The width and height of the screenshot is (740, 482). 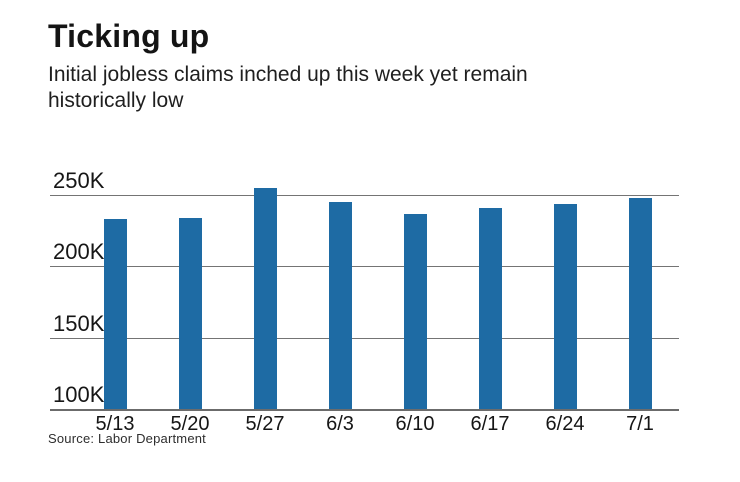 What do you see at coordinates (415, 424) in the screenshot?
I see `x-tick-label: 6/10` at bounding box center [415, 424].